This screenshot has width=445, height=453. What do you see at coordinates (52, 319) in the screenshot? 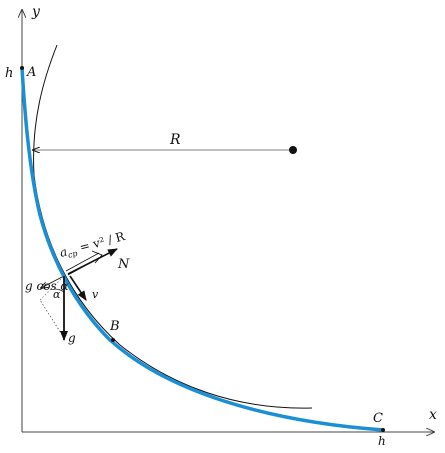
I see `g-component-projection` at bounding box center [52, 319].